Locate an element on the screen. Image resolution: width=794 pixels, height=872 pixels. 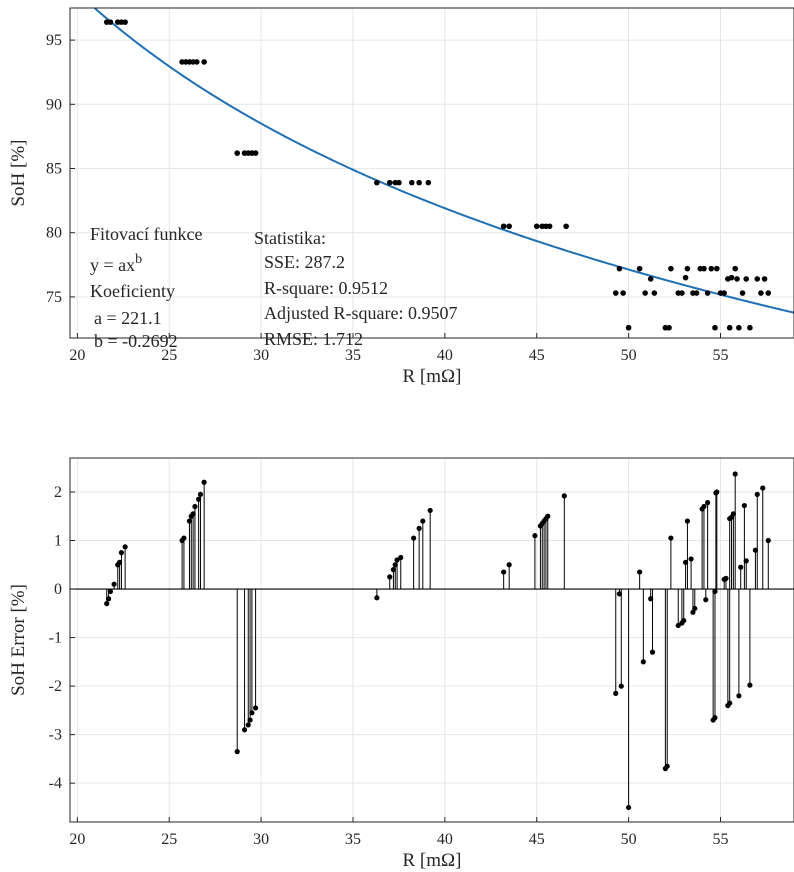
top-x-tick-label: 25 is located at coordinates (169, 355).